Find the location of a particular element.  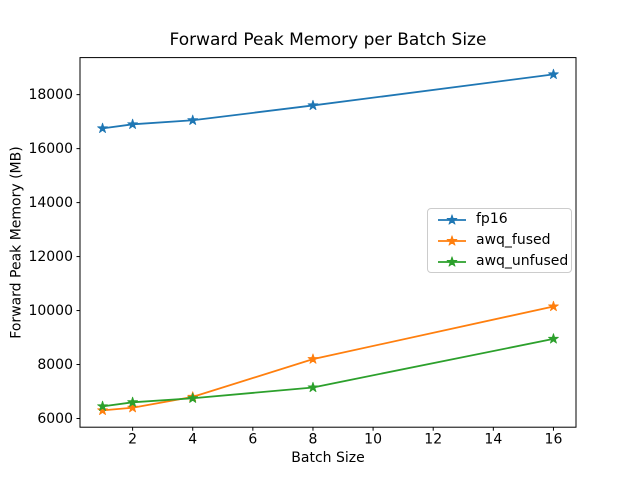

y-tick-label: 16000 is located at coordinates (50, 149).